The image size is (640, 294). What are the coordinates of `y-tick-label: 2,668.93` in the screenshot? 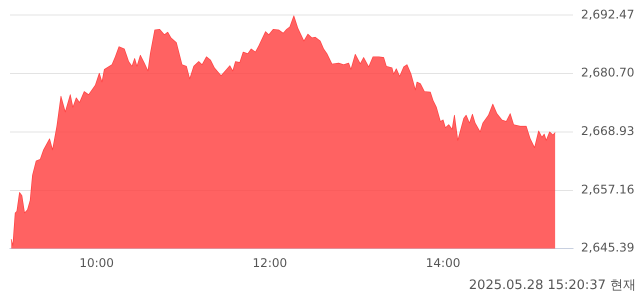 It's located at (607, 131).